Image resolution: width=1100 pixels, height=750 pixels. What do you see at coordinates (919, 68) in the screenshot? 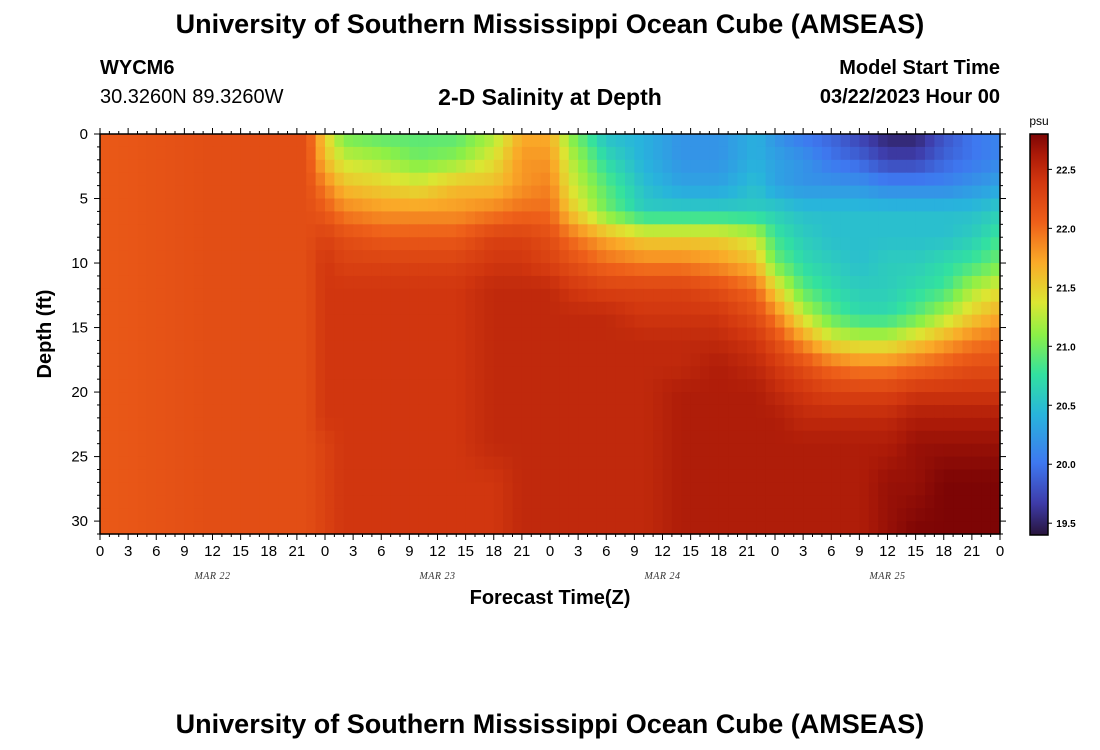
I see `model-start-label: Model Start Time` at bounding box center [919, 68].